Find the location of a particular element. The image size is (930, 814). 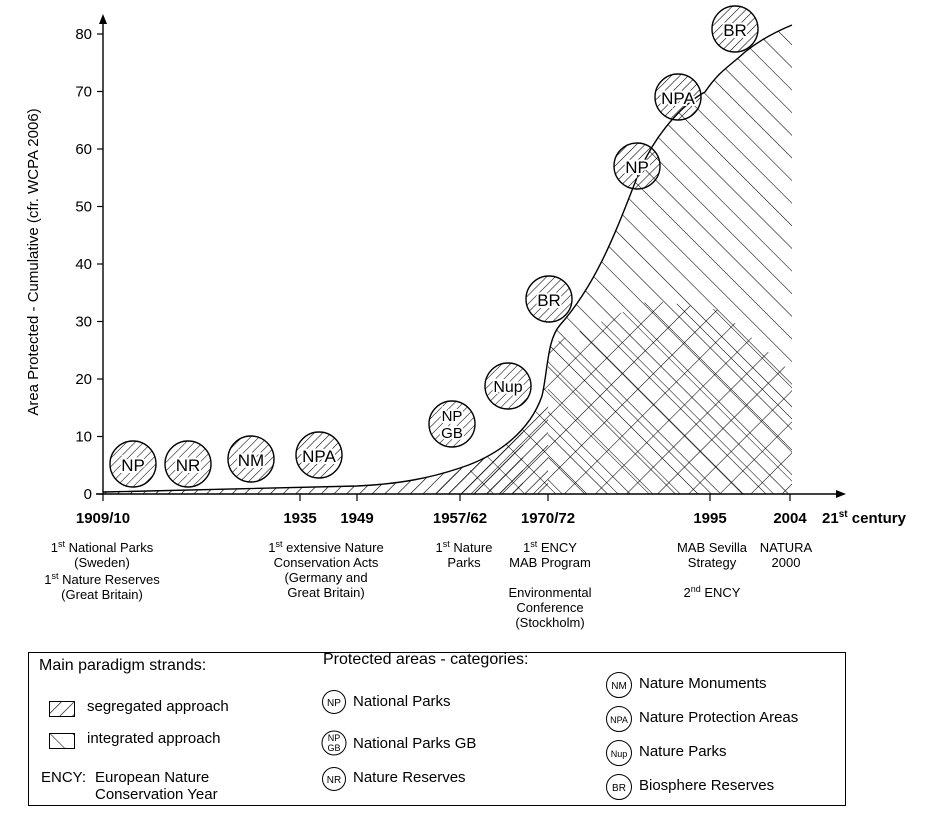

legend-categories-title: Protected areas - categories: is located at coordinates (426, 659).